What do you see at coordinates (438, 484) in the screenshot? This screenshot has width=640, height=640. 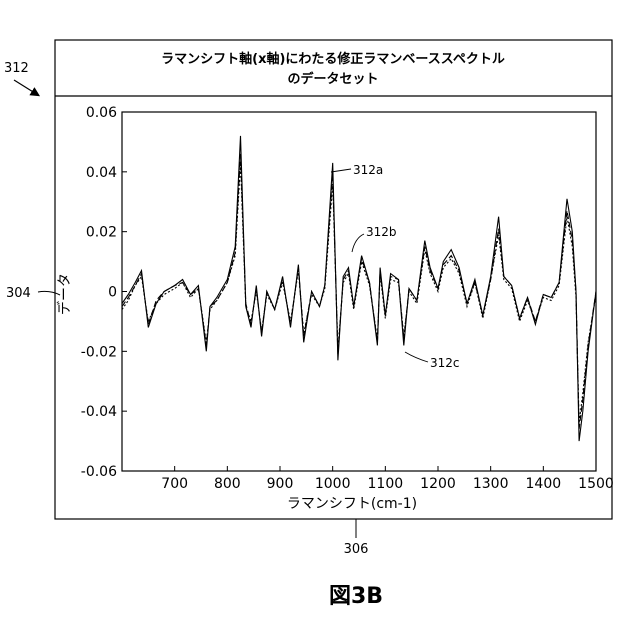 I see `x-tick-label: 1200` at bounding box center [438, 484].